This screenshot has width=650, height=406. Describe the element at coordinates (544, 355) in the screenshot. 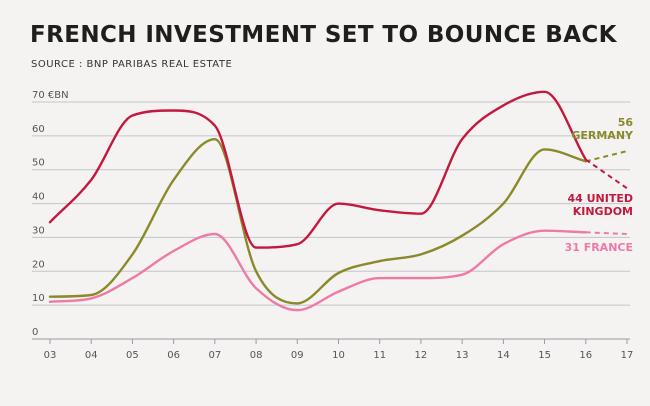

I see `x-tick-label: 15` at that location.